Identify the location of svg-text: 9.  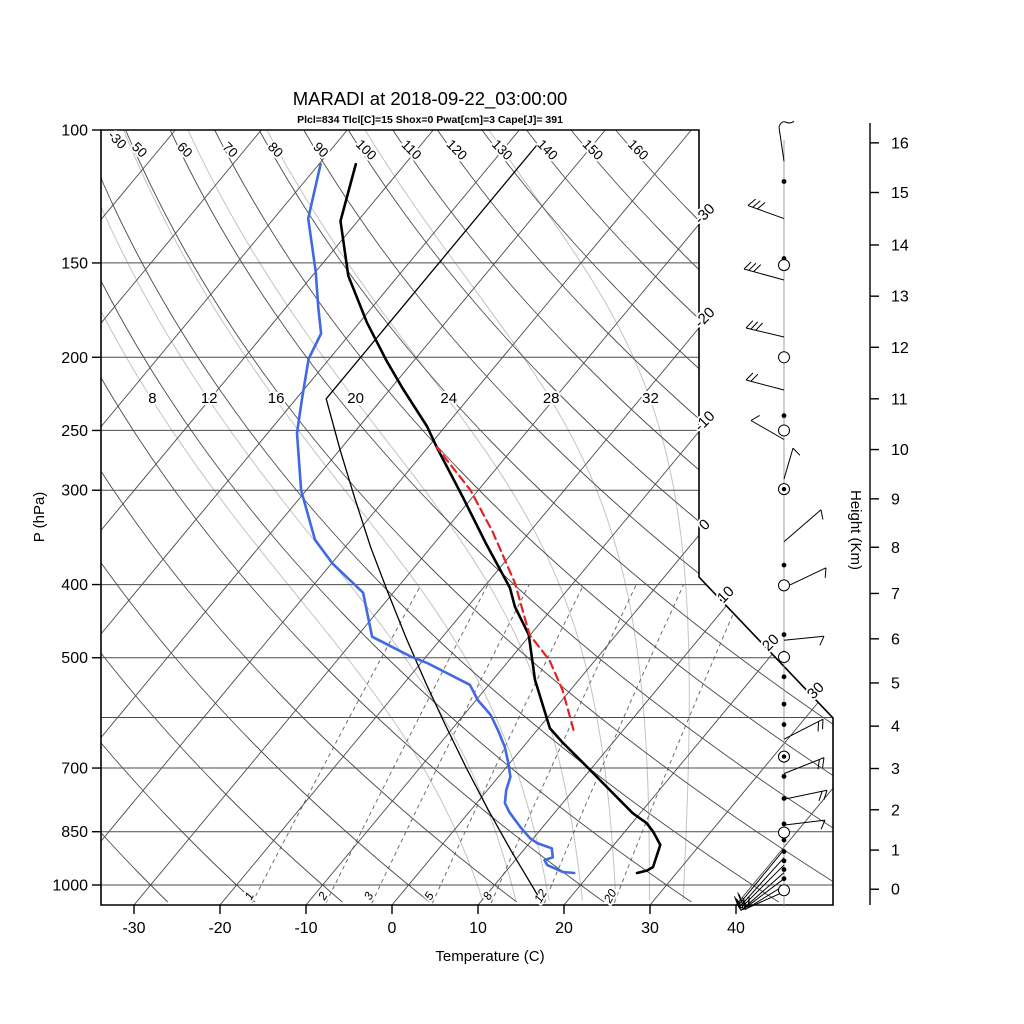
(895, 499).